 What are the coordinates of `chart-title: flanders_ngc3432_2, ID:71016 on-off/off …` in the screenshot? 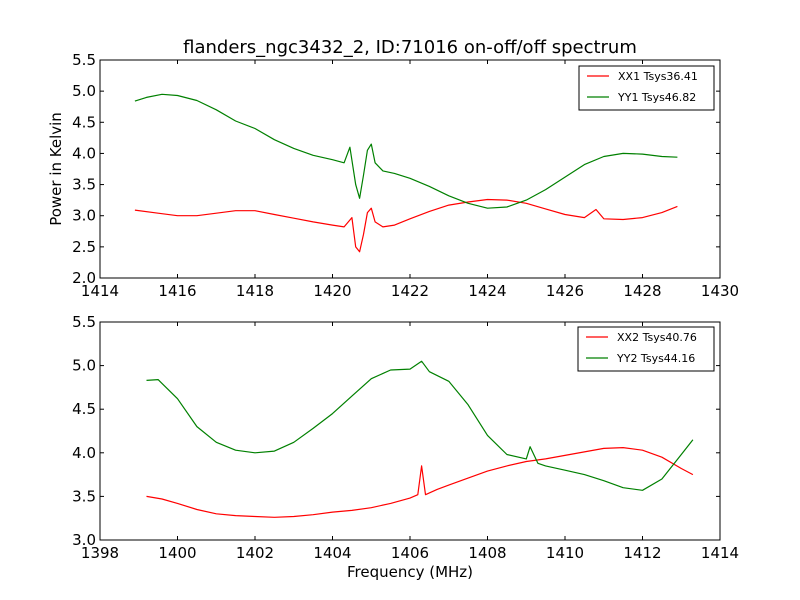 It's located at (410, 47).